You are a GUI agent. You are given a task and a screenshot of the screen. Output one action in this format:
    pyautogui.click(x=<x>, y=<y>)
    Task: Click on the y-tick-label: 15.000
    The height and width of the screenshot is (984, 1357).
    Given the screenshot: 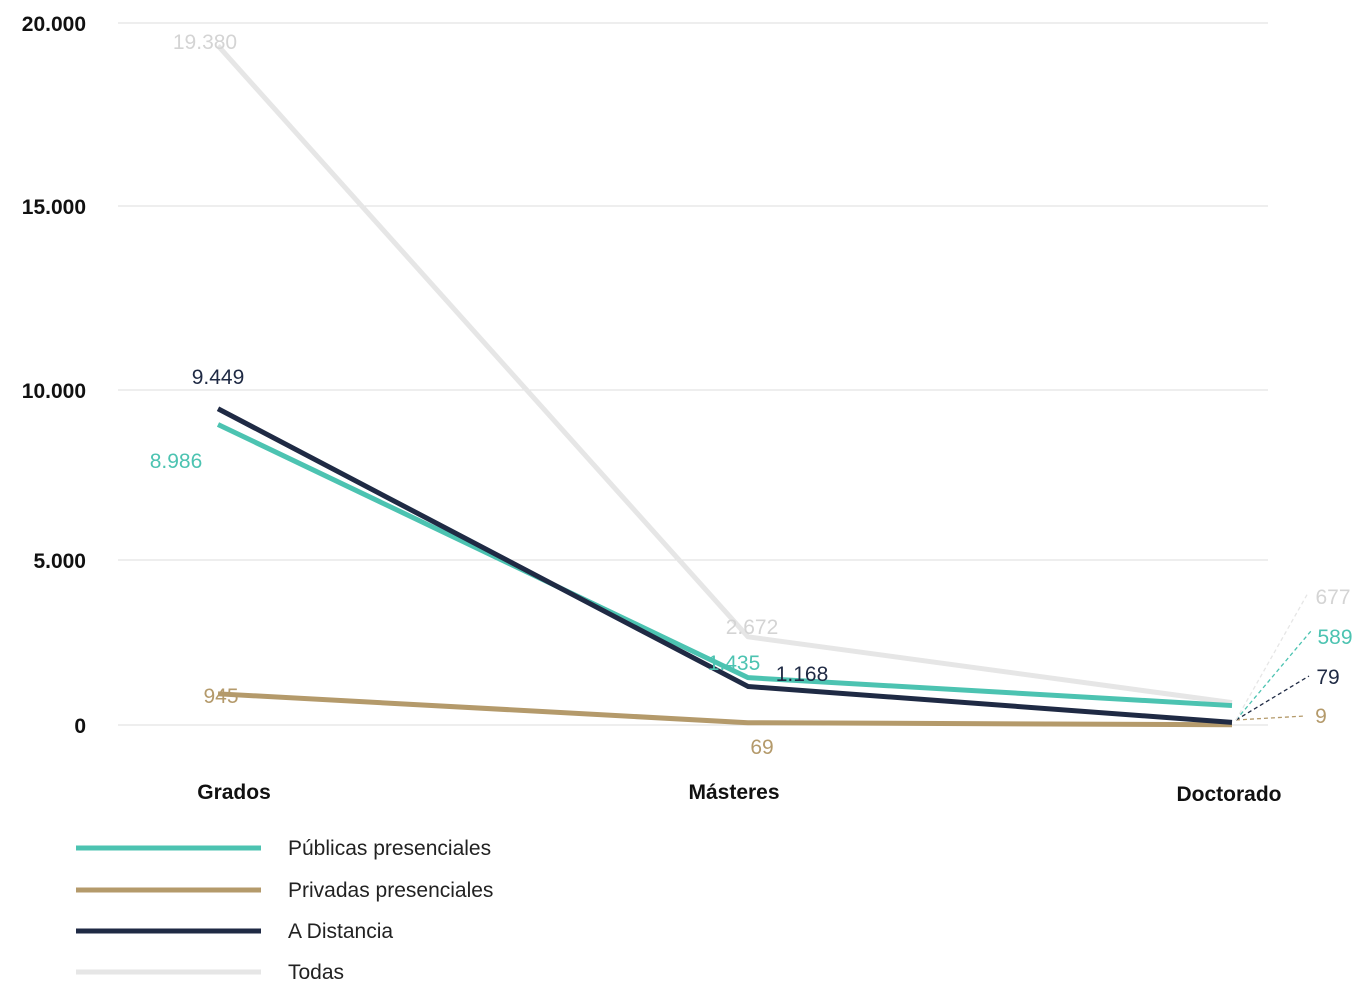 What is the action you would take?
    pyautogui.click(x=54, y=207)
    